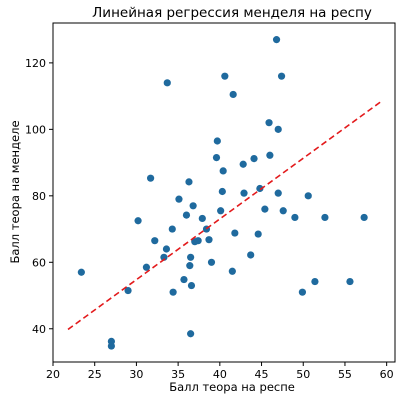 This screenshot has height=400, width=413. What do you see at coordinates (232, 13) in the screenshot?
I see `chart-title: Линейная регрессия менделя на респу` at bounding box center [232, 13].